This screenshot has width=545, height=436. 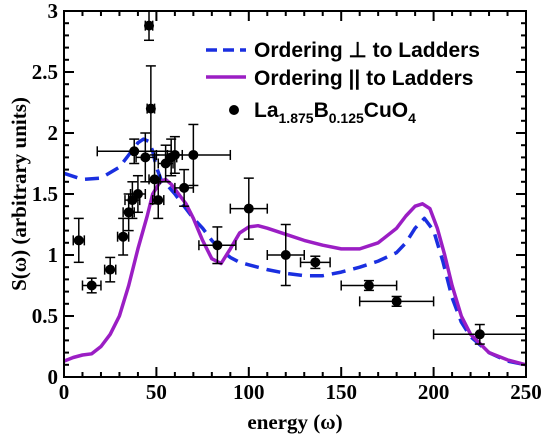 I want to click on x-tick-label: 0, so click(x=64, y=392).